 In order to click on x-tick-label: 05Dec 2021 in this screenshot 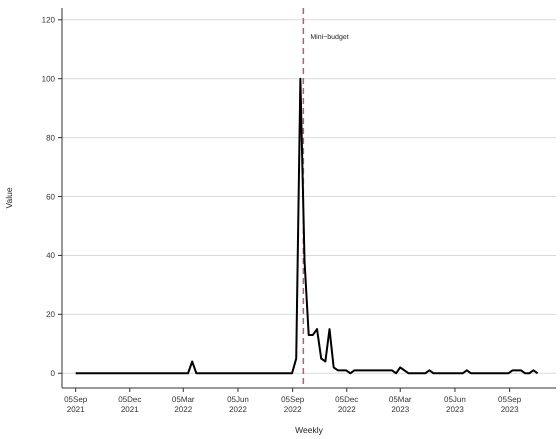, I will do `click(130, 404)`.